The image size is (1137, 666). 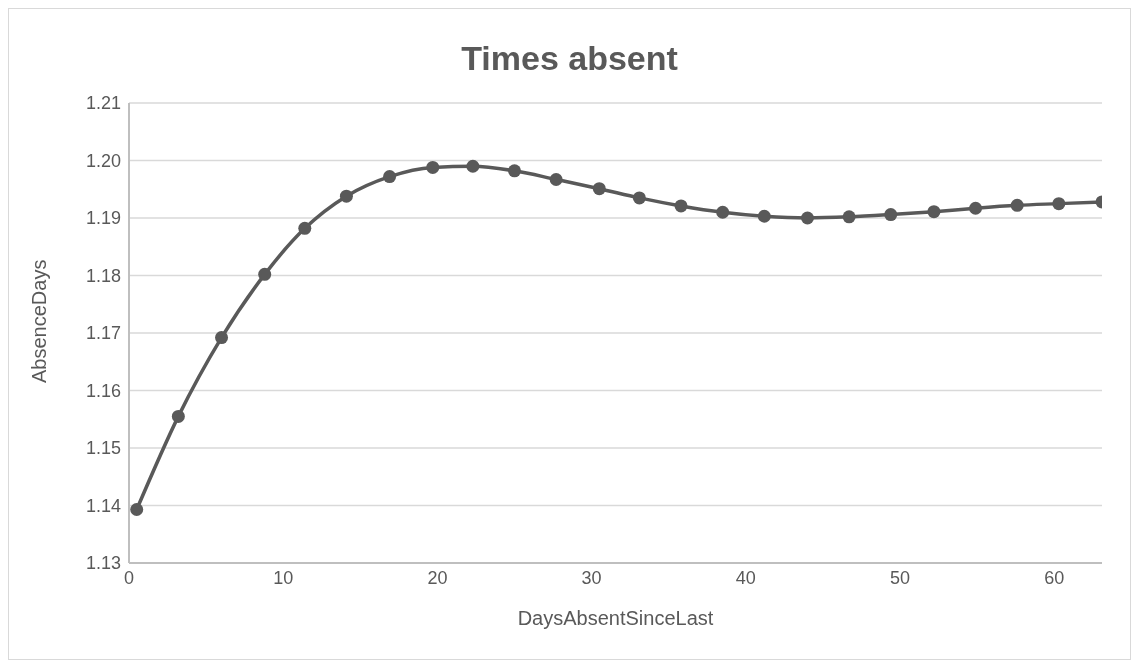 I want to click on y-tick-label: 1.21, so click(x=103, y=103).